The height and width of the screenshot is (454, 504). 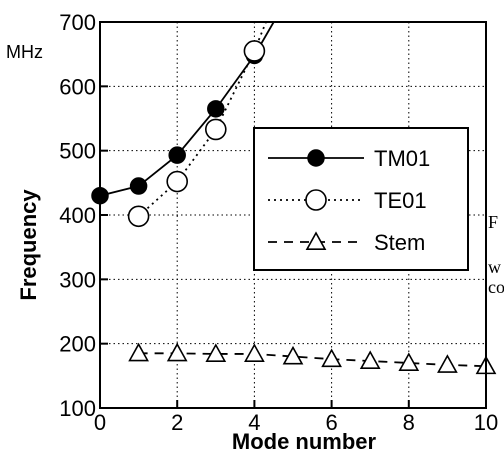 What do you see at coordinates (77, 408) in the screenshot?
I see `y-tick-label: 100` at bounding box center [77, 408].